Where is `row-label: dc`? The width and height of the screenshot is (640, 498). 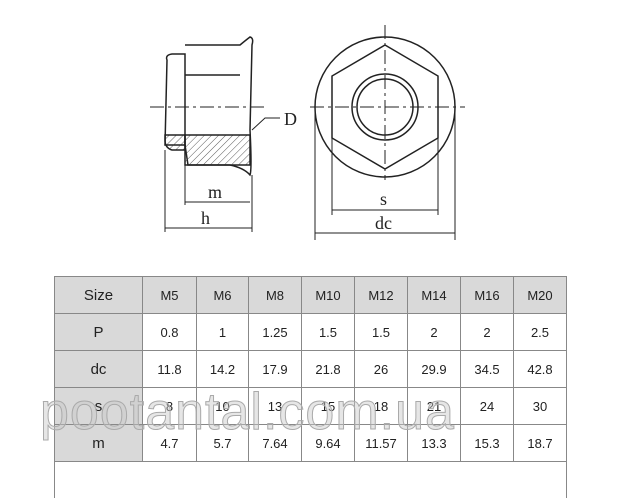 row-label: dc is located at coordinates (99, 369).